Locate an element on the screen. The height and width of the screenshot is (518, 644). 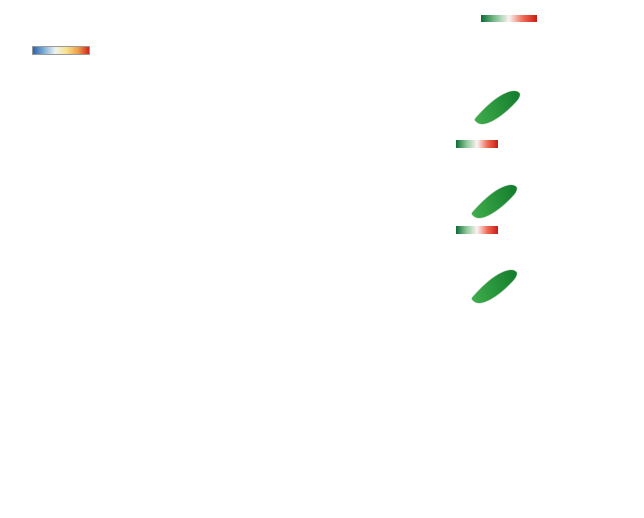
theanine-scale-gradient is located at coordinates (477, 144).